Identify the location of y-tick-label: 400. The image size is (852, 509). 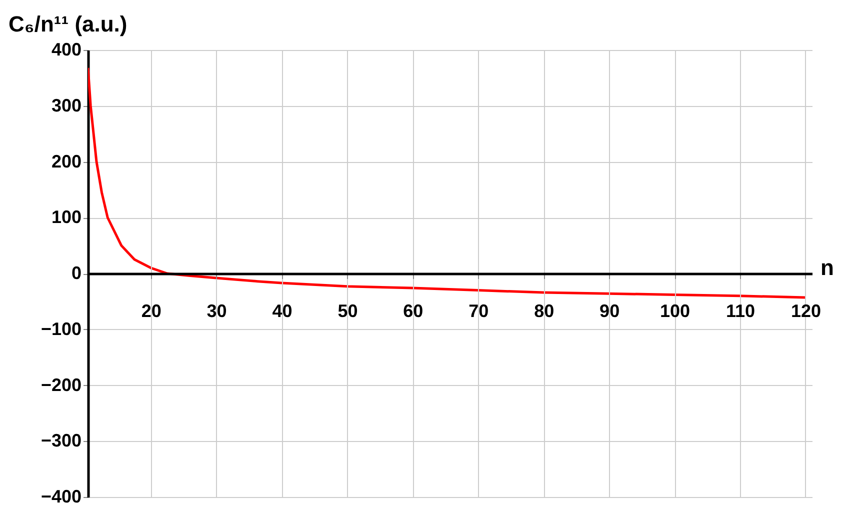
(66, 50).